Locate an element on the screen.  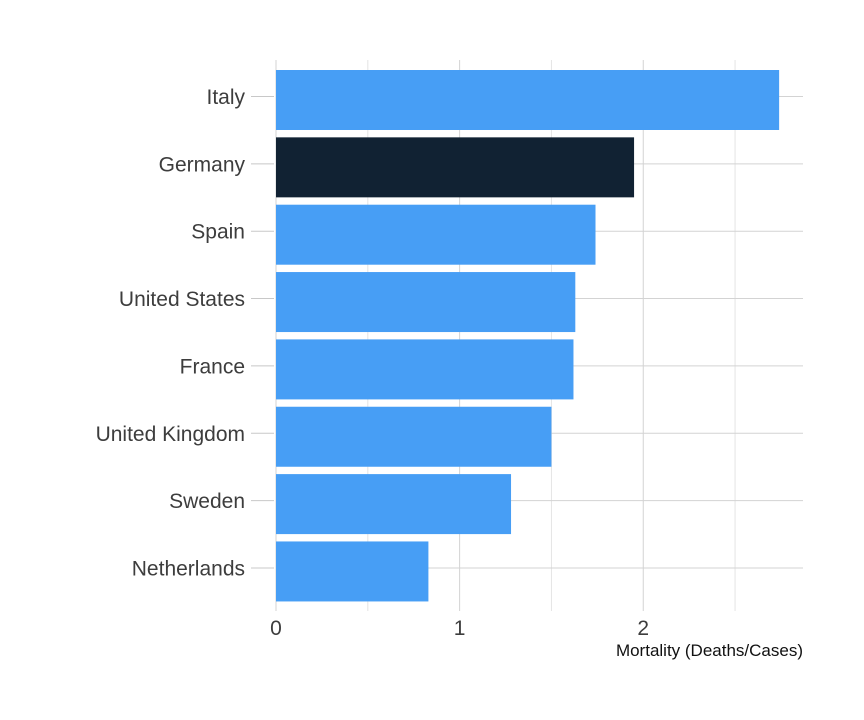
x-tick-label: 0 is located at coordinates (276, 628).